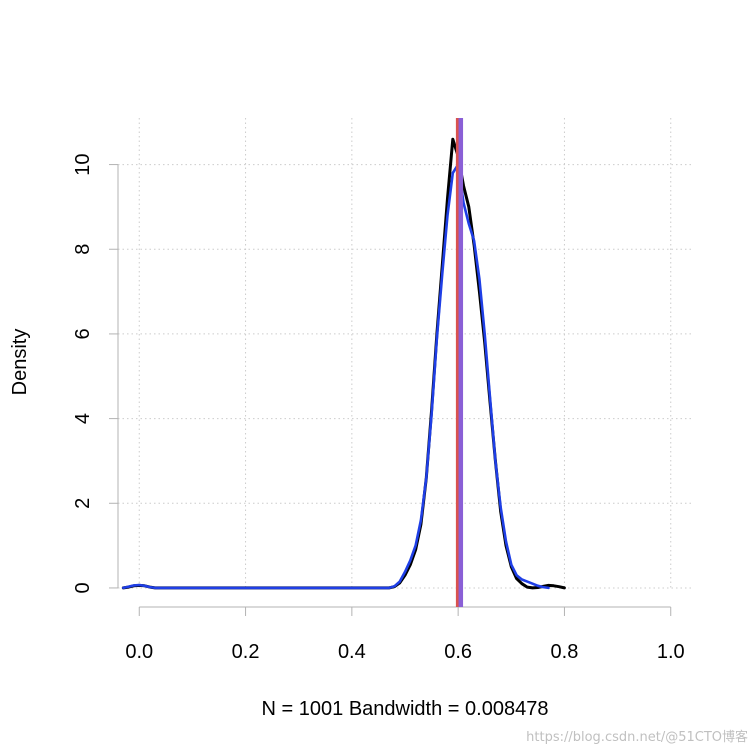 The height and width of the screenshot is (753, 753). Describe the element at coordinates (83, 418) in the screenshot. I see `y-tick-label: 4` at that location.